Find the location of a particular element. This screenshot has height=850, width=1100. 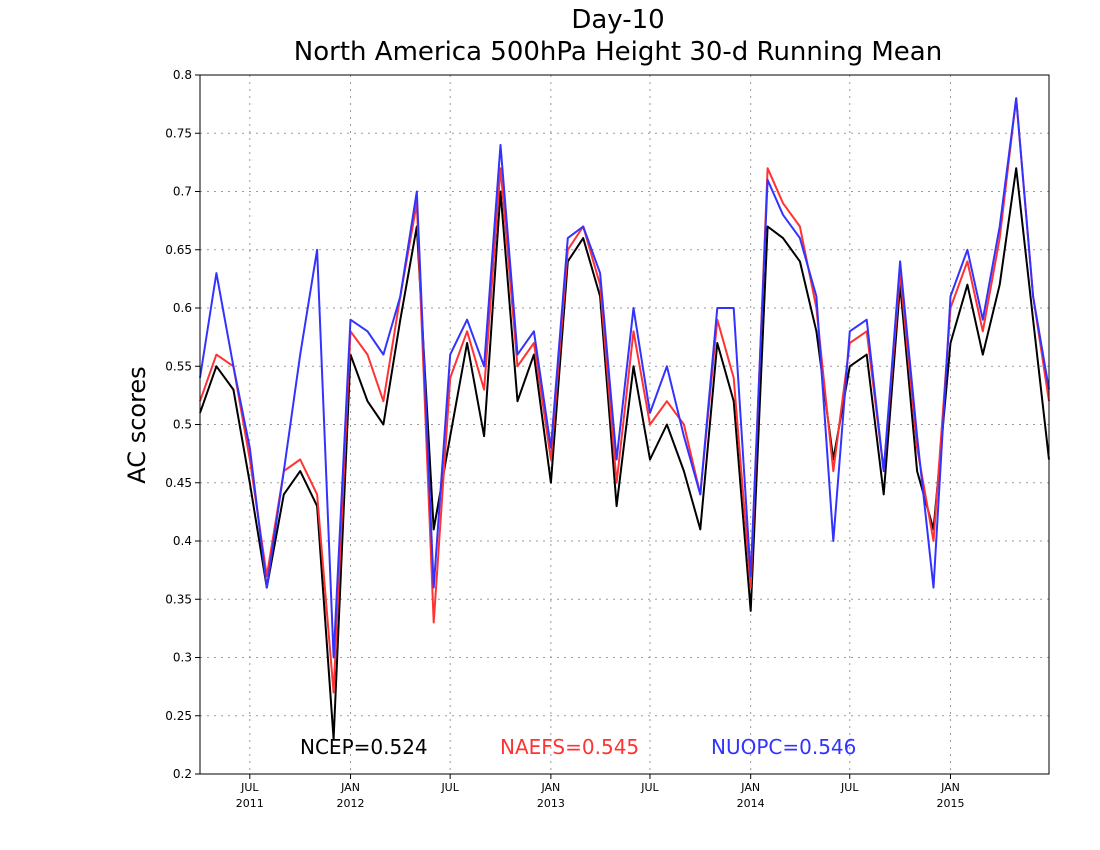

y-tick-label: 0.7 is located at coordinates (182, 192).